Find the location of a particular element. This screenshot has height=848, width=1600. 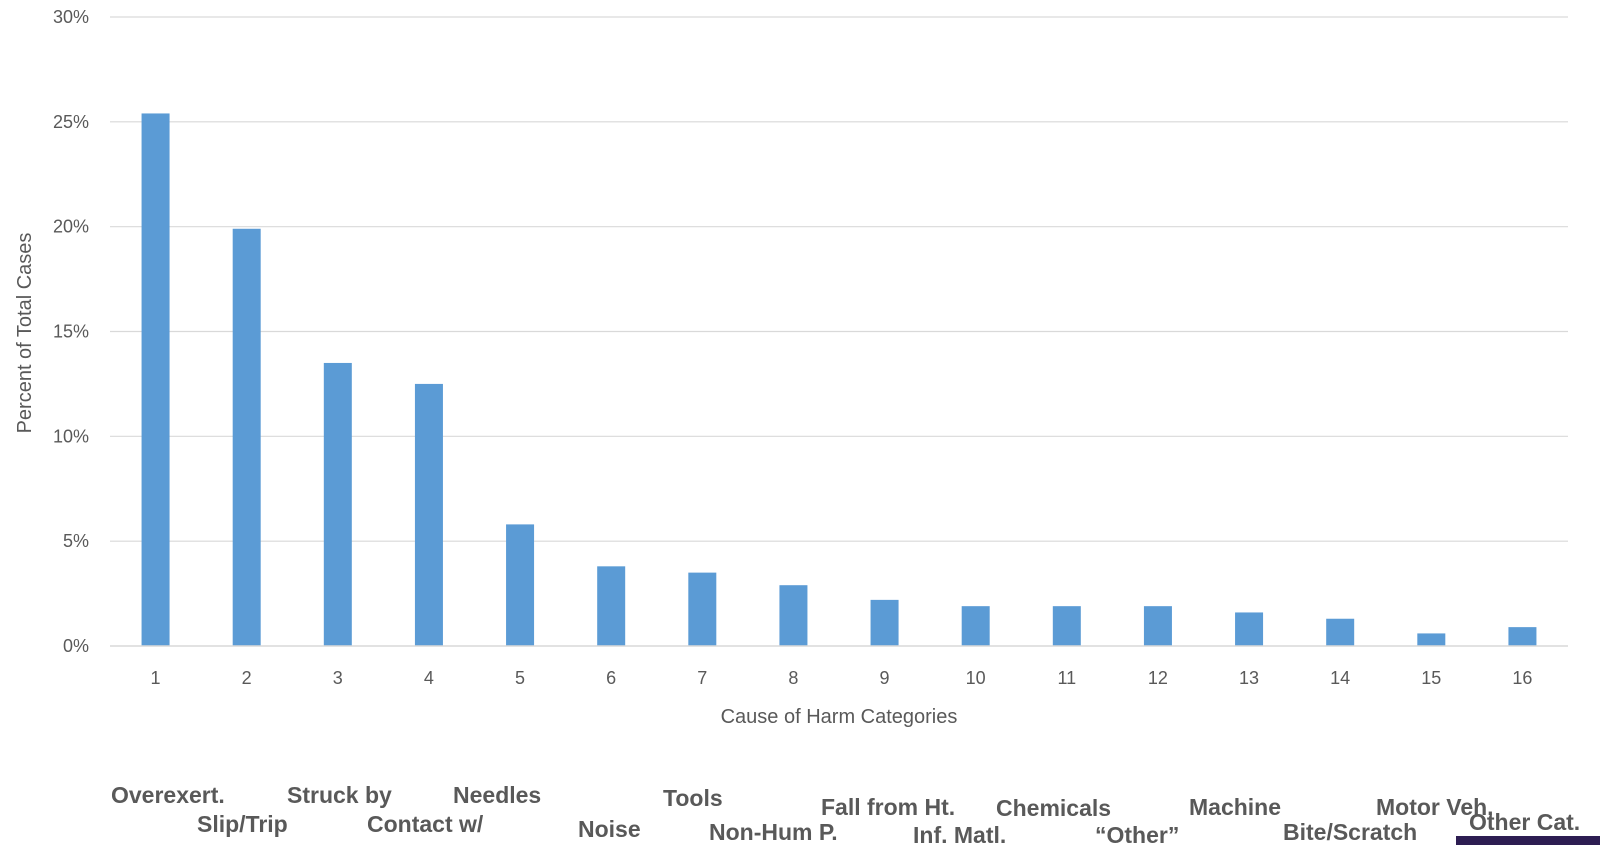

y-tick-label: 15% is located at coordinates (71, 332).